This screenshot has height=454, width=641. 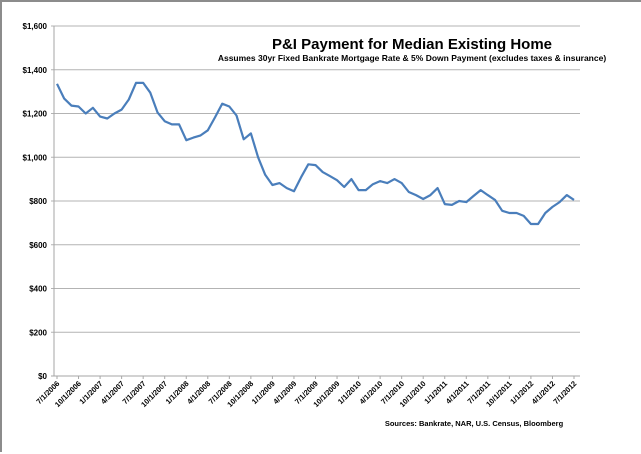 I want to click on y-tick-label: $400, so click(x=38, y=289).